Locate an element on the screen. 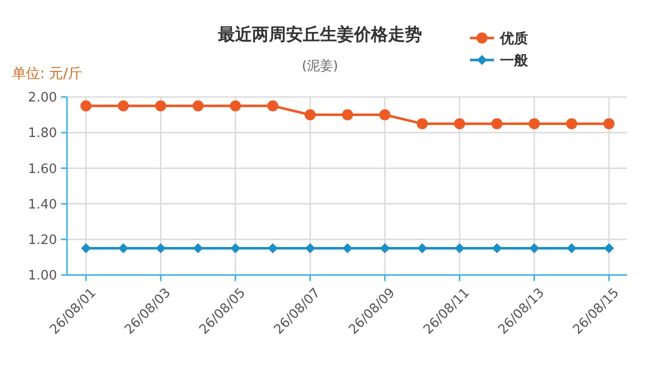  chart-subtitle: (泥姜) is located at coordinates (320, 66).